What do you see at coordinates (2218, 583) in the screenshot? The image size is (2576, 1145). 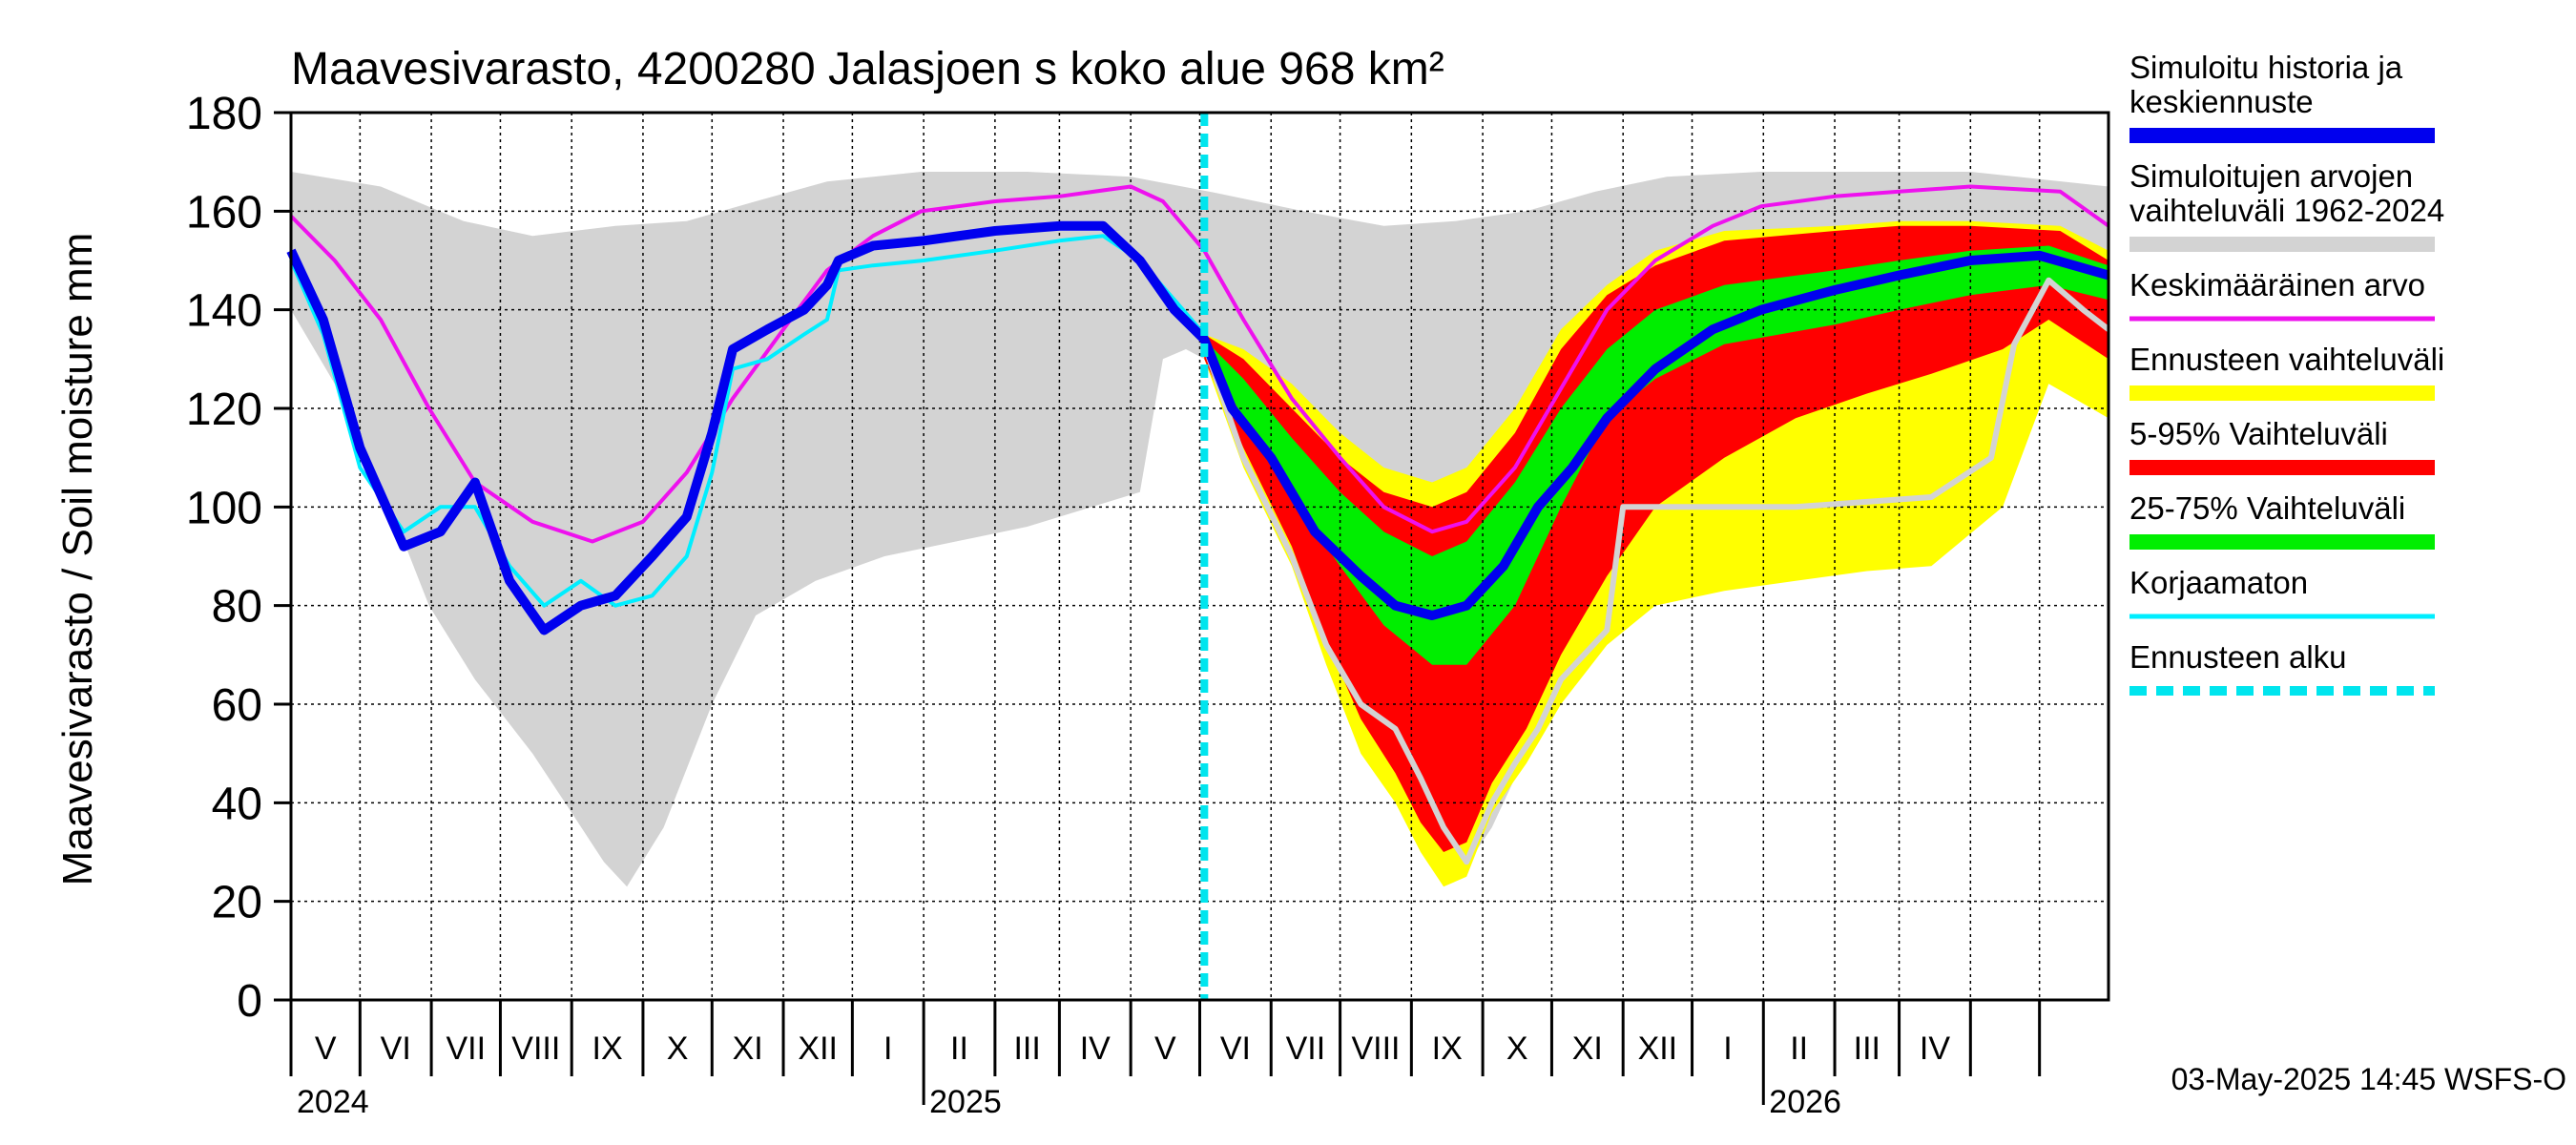 I see `legend-label: Korjaamaton` at bounding box center [2218, 583].